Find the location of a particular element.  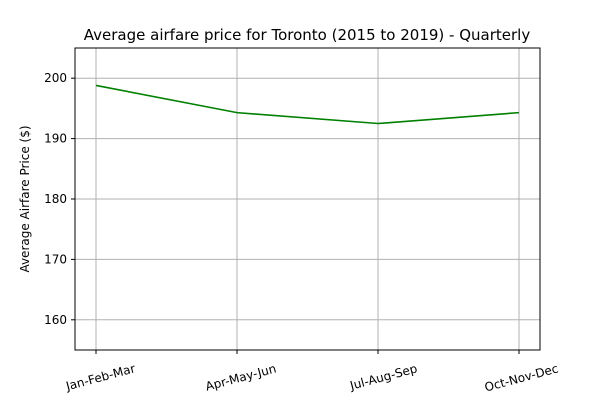

x-tick-label: Jul-Aug-Sep is located at coordinates (383, 377).